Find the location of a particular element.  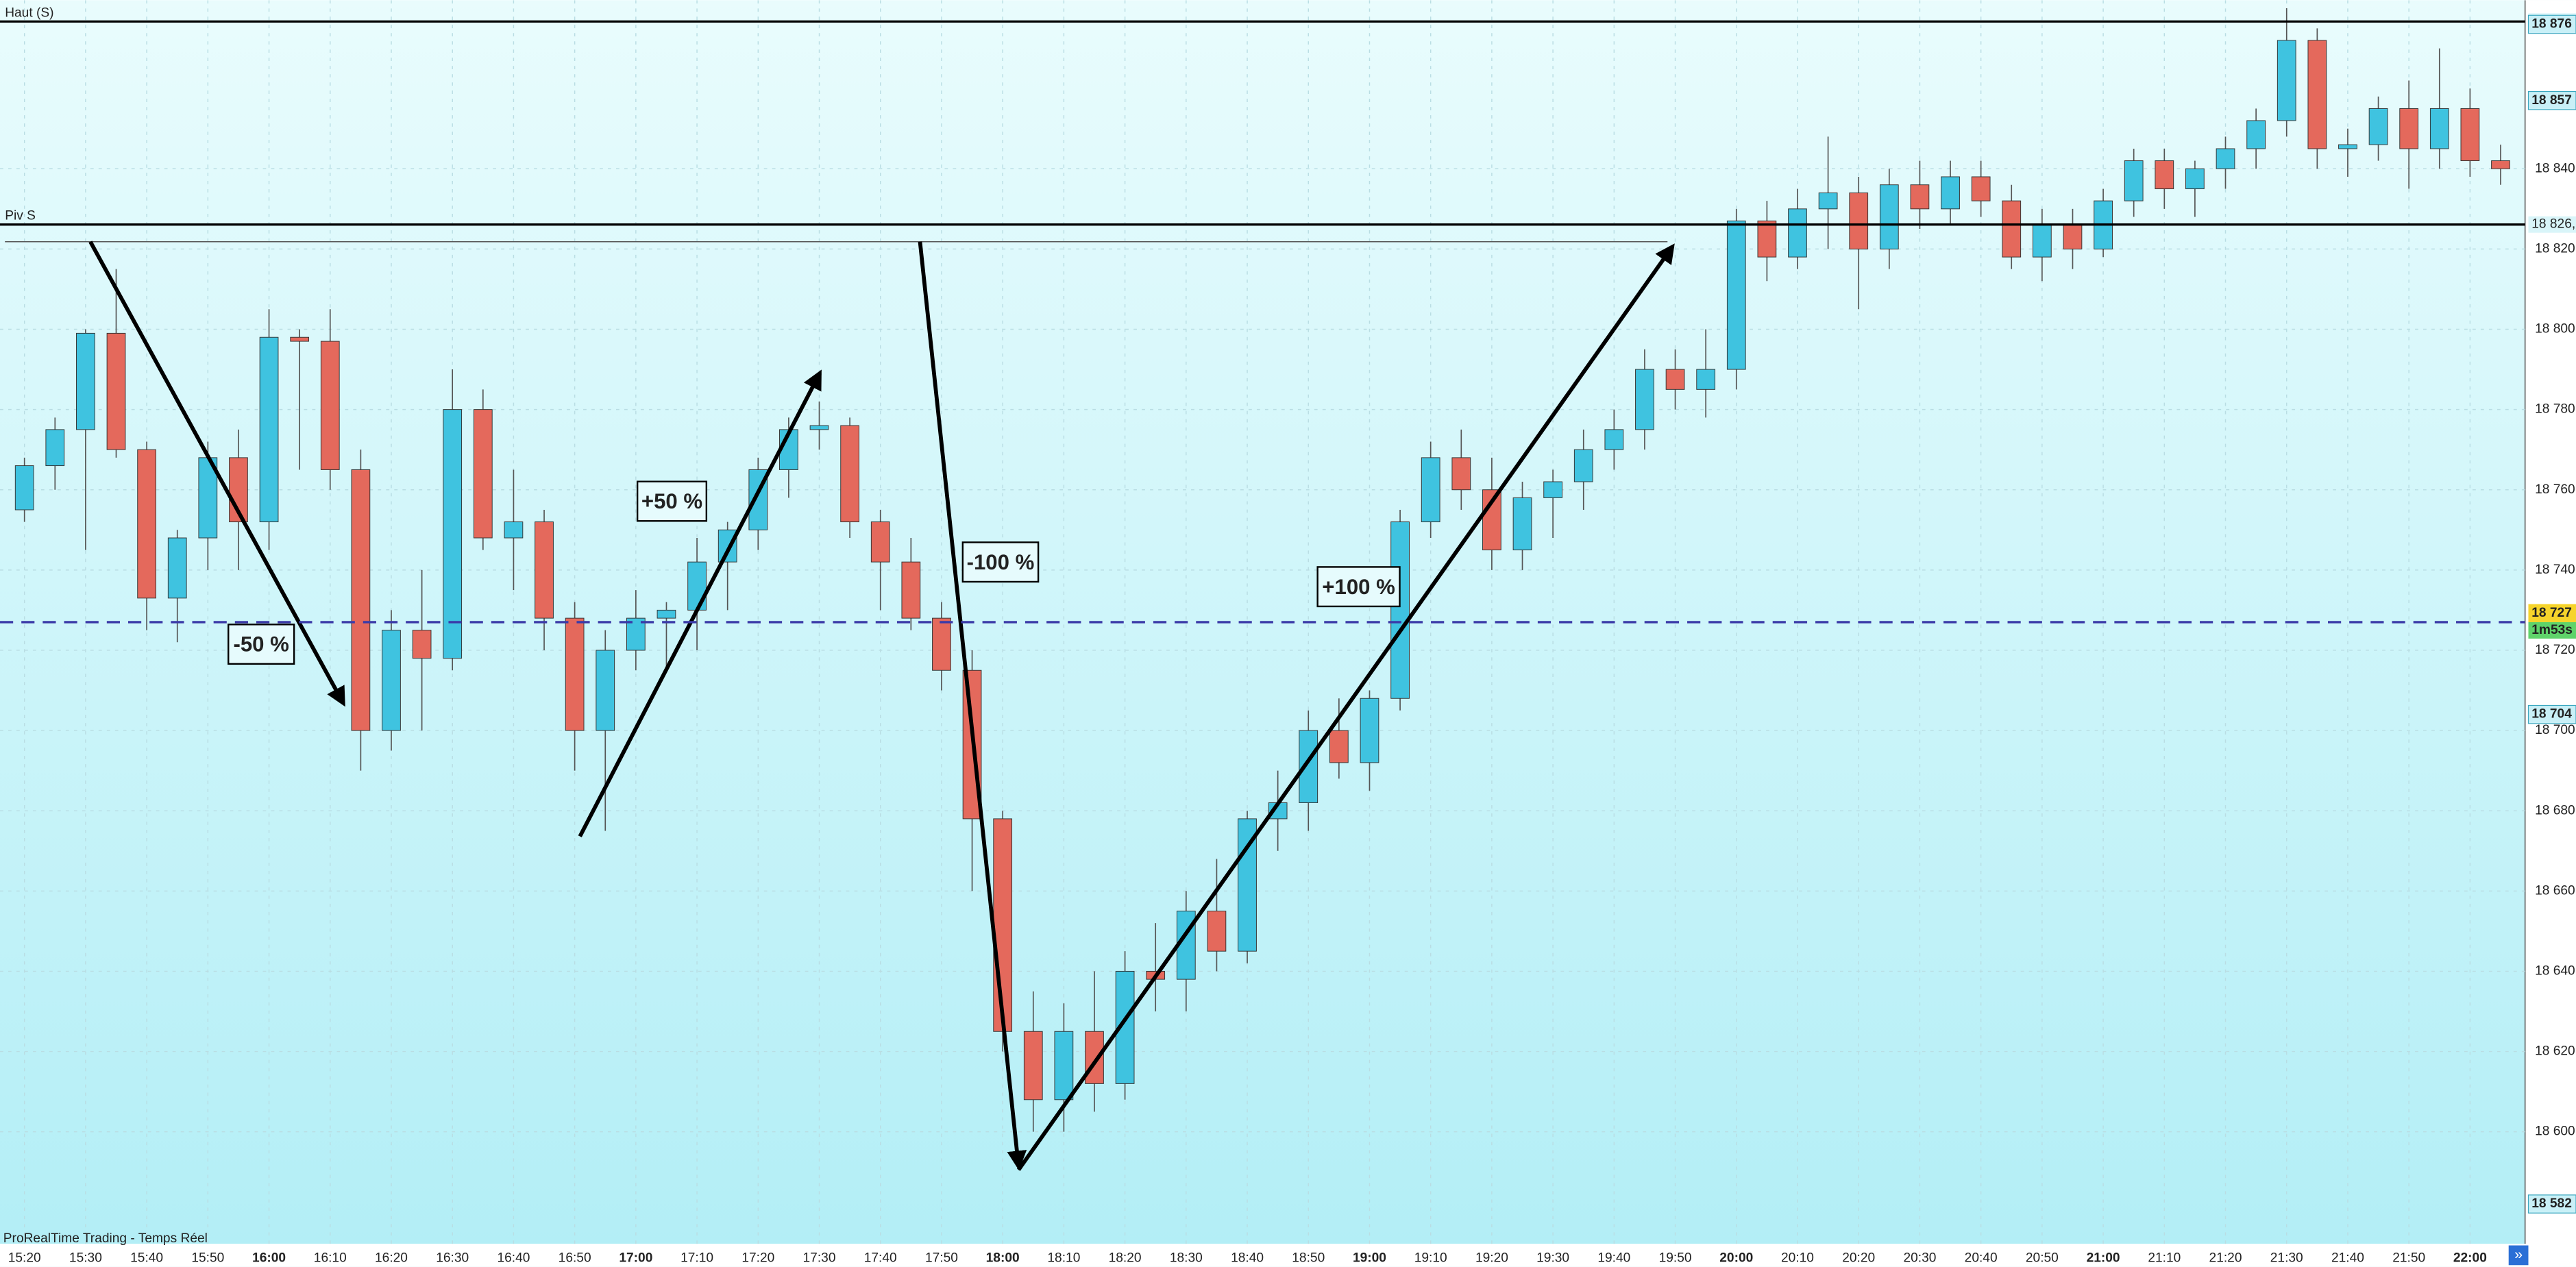

x-tick-label: 19:20 is located at coordinates (1492, 1258).